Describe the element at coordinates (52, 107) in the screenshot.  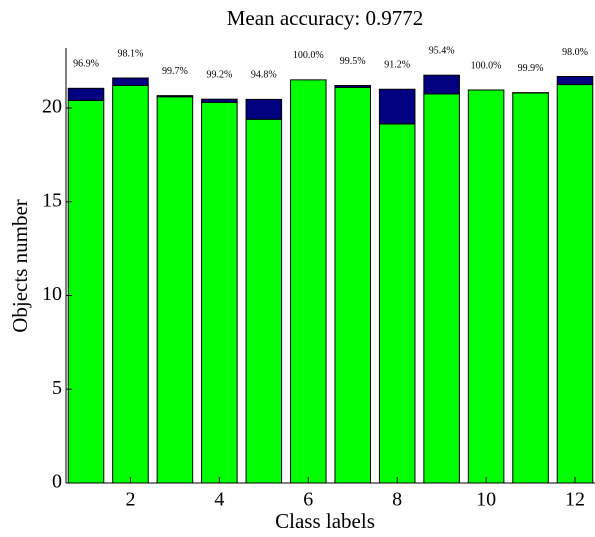
I see `y-tick-label: 20` at that location.